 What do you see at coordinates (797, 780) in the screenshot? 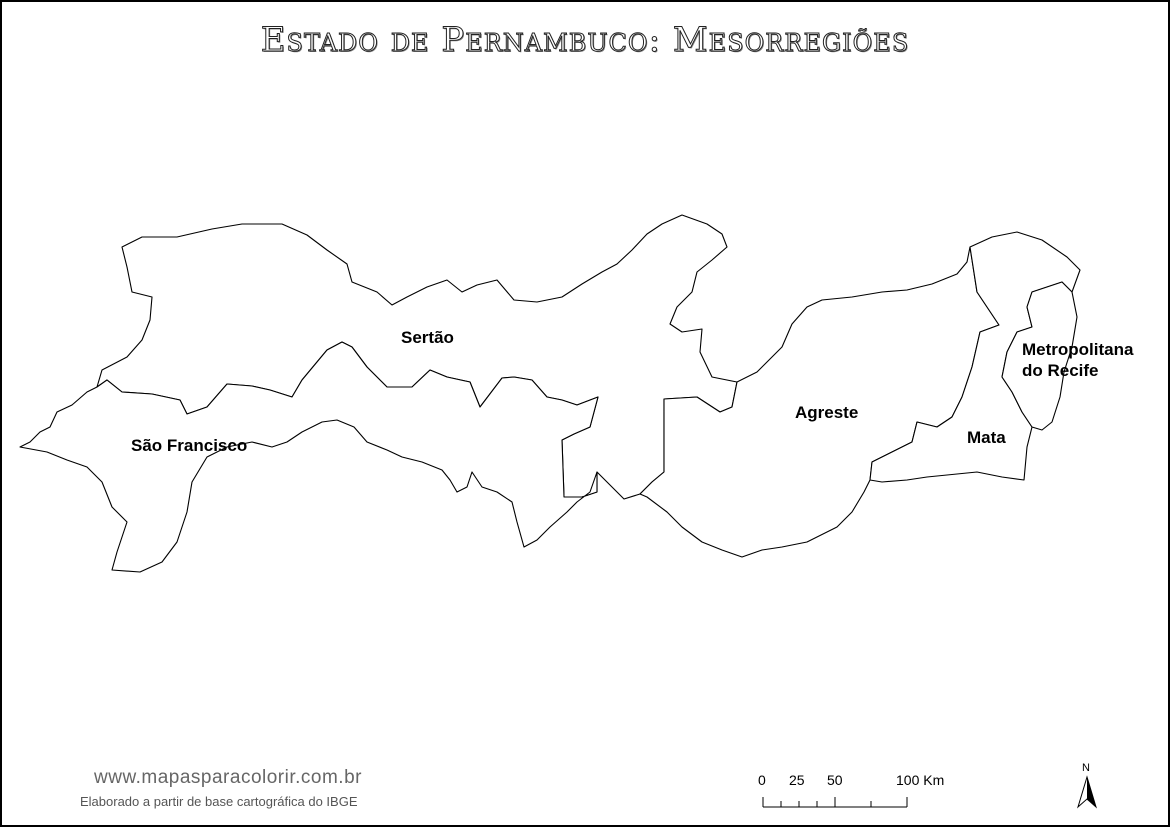
I see `scale-label-25: 25` at bounding box center [797, 780].